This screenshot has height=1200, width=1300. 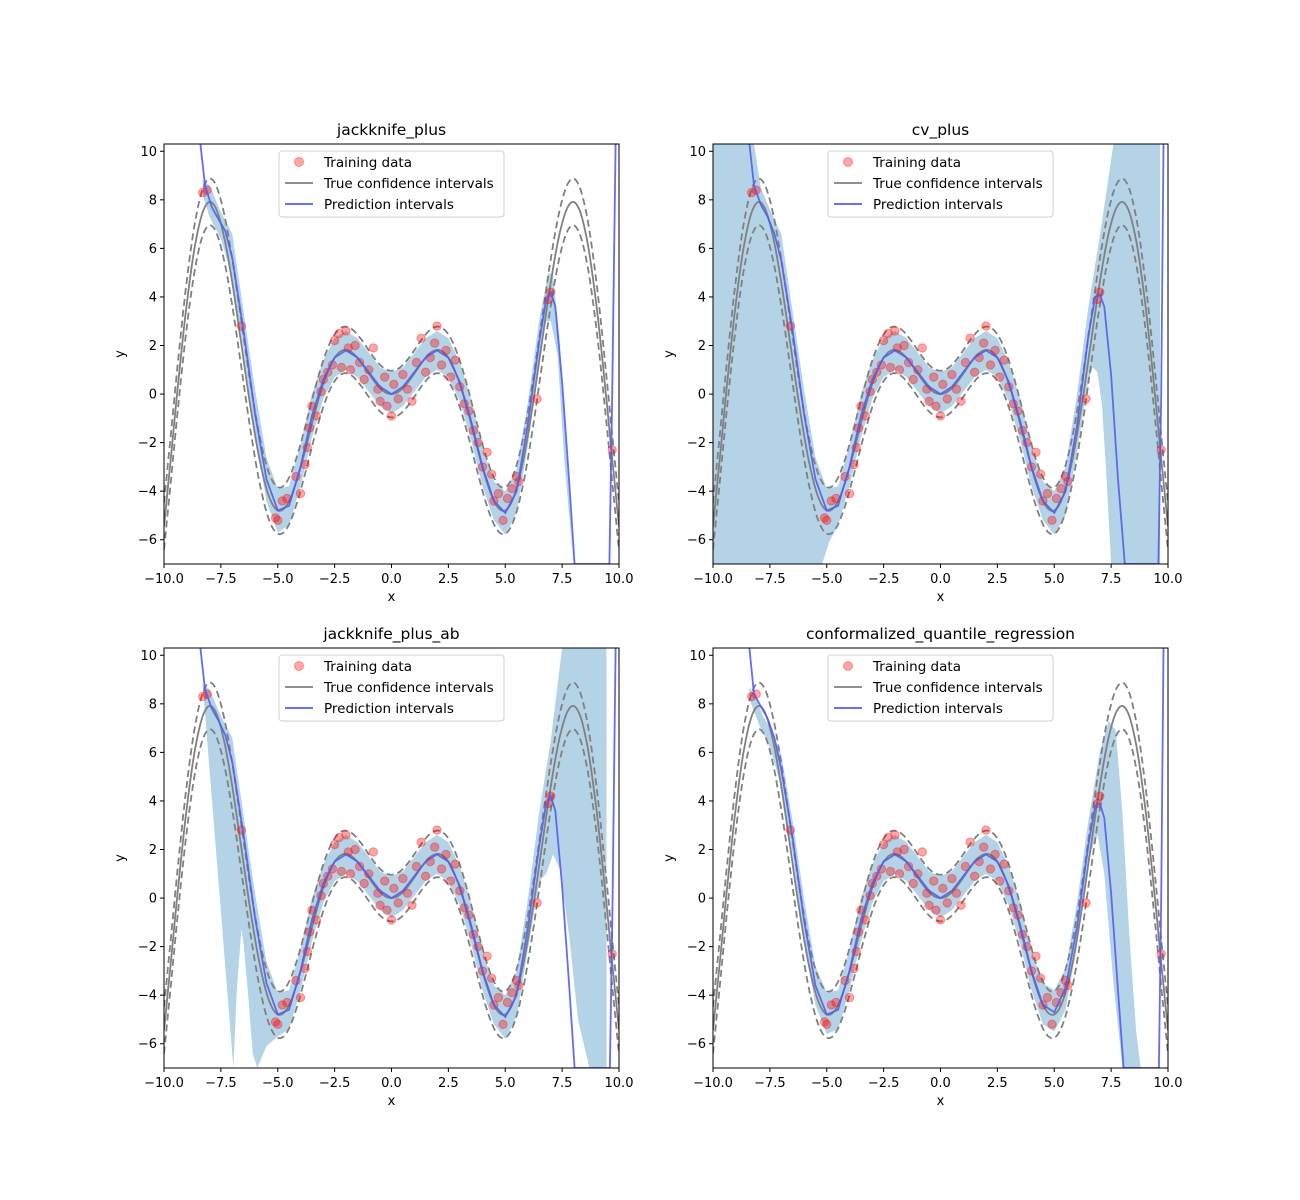 What do you see at coordinates (164, 579) in the screenshot?
I see `x-tick-label: −10.0` at bounding box center [164, 579].